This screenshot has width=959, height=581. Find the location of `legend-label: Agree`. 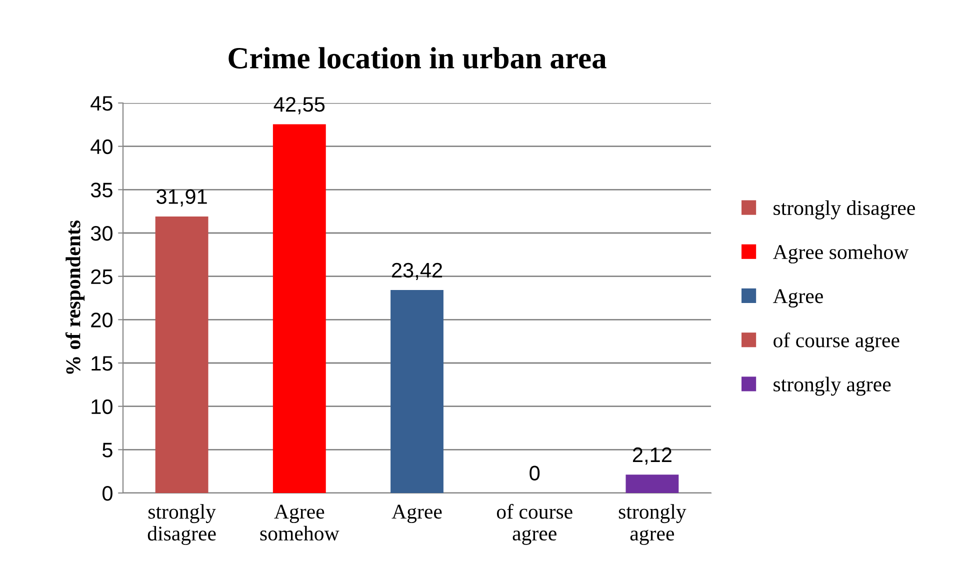

legend-label: Agree is located at coordinates (797, 298).